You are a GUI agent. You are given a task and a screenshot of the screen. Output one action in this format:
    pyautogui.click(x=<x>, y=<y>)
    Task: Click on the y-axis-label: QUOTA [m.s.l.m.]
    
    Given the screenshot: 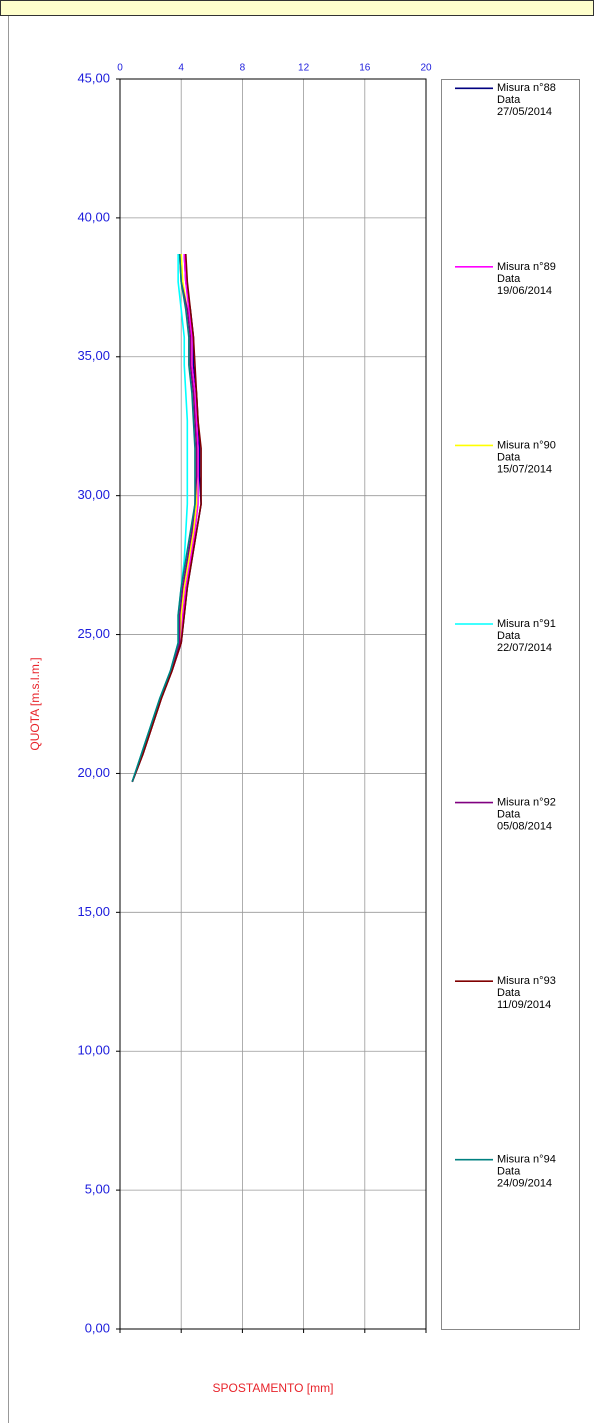 What is the action you would take?
    pyautogui.click(x=35, y=703)
    